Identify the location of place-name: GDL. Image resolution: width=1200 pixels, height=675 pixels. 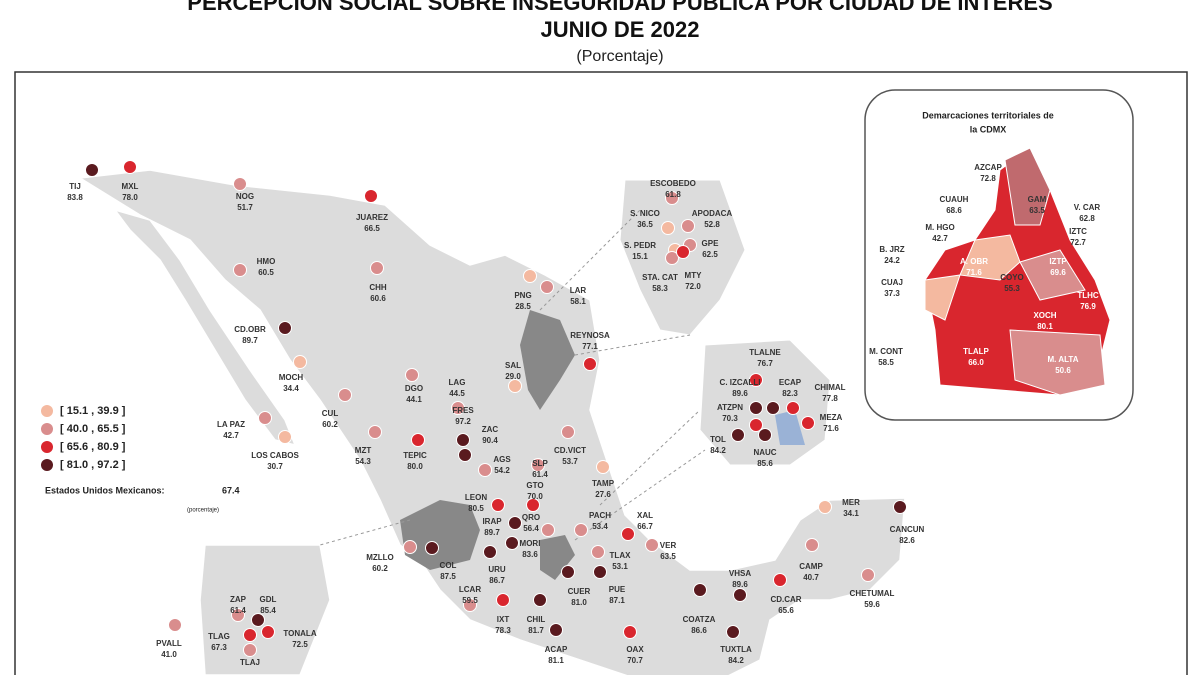
(268, 599).